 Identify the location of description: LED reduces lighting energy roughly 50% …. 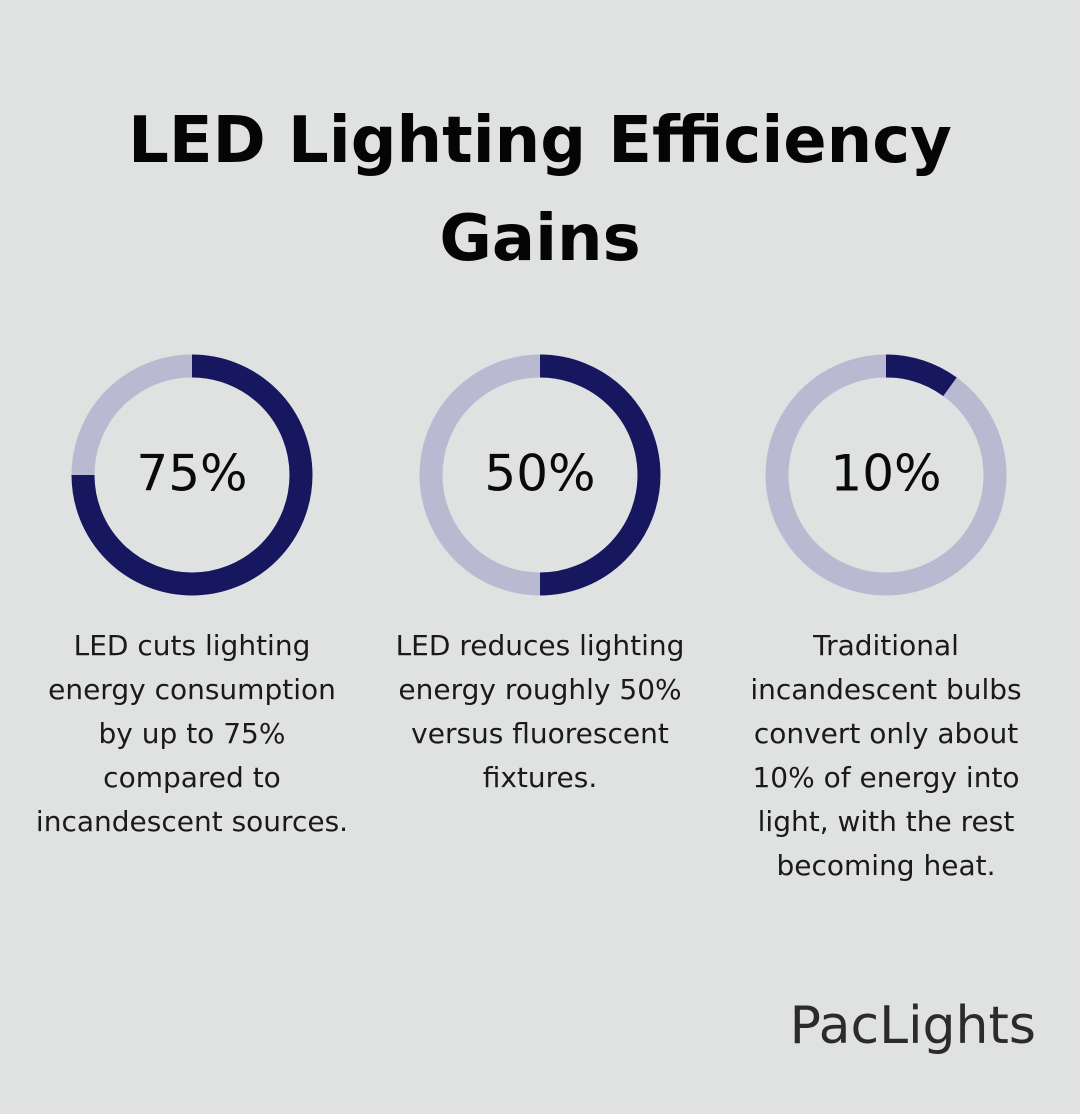
(540, 711).